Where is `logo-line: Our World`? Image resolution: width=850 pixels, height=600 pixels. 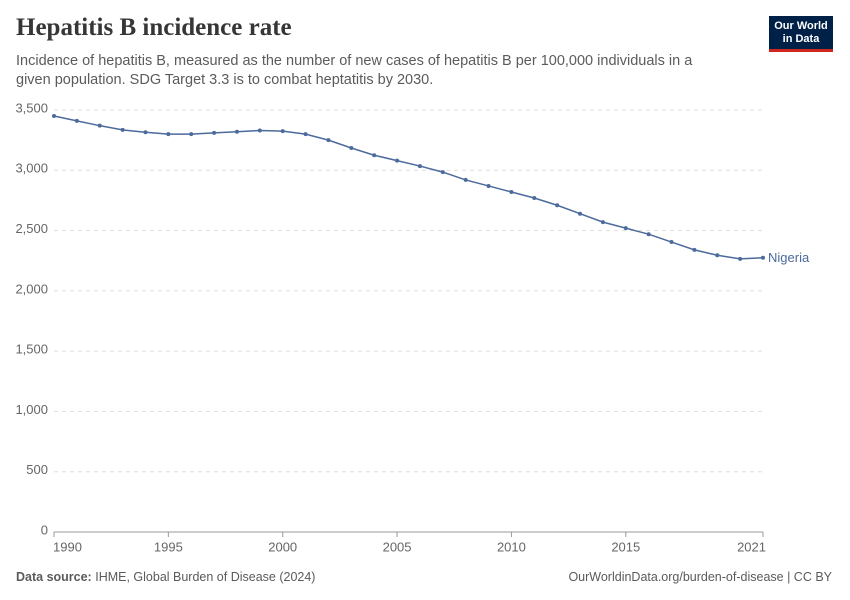 logo-line: Our World is located at coordinates (801, 26).